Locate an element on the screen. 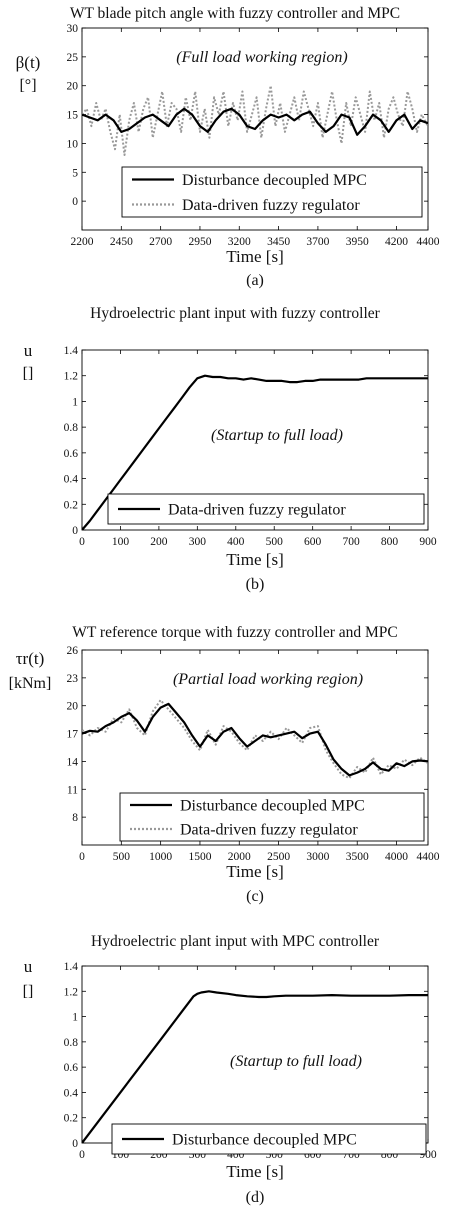  x-tick-label: 2500 is located at coordinates (278, 857).